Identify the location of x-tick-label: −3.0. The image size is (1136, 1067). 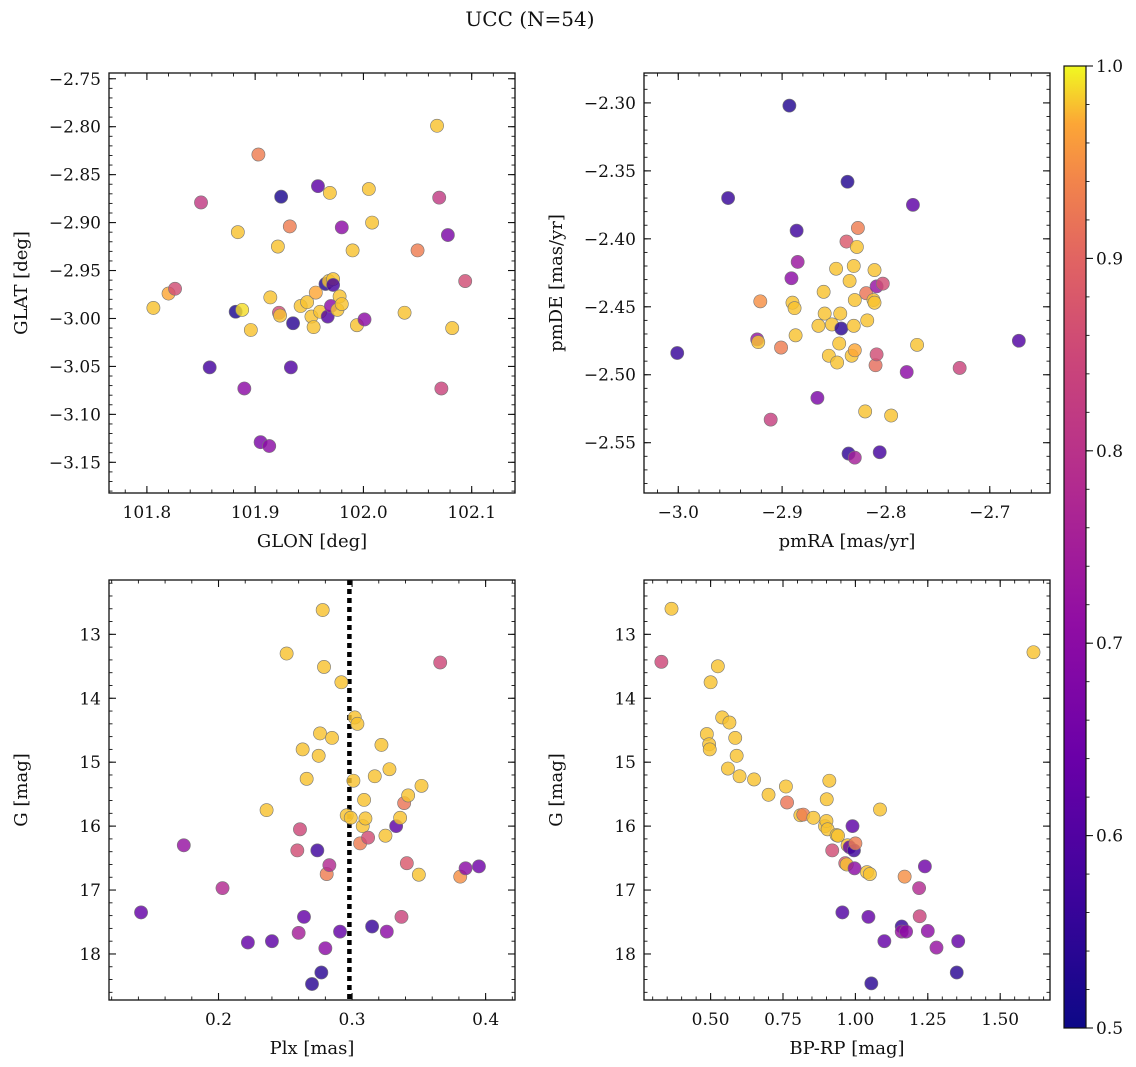
(678, 513).